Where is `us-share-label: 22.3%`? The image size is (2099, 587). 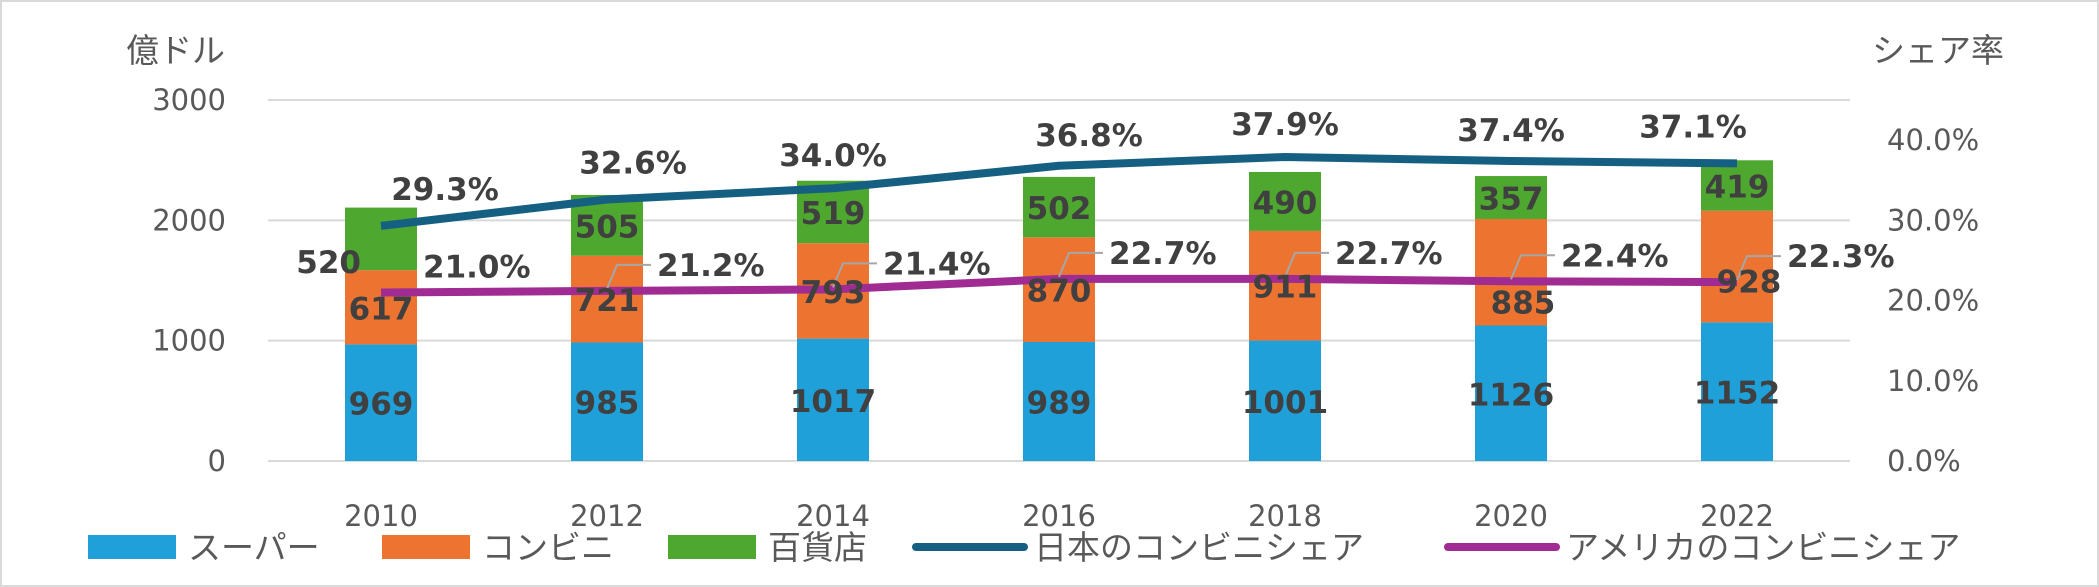
us-share-label: 22.3% is located at coordinates (1841, 257).